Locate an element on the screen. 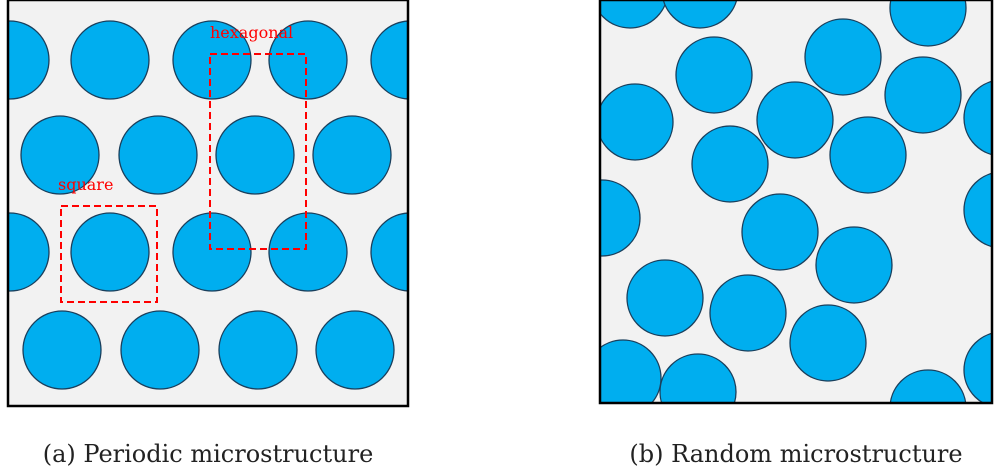 The width and height of the screenshot is (1000, 472). caption-random: (b) Random microstructure is located at coordinates (795, 454).